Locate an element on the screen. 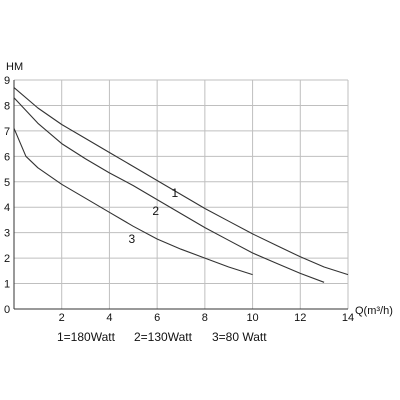 The image size is (400, 400). x-tick-label: 10 is located at coordinates (252, 318).